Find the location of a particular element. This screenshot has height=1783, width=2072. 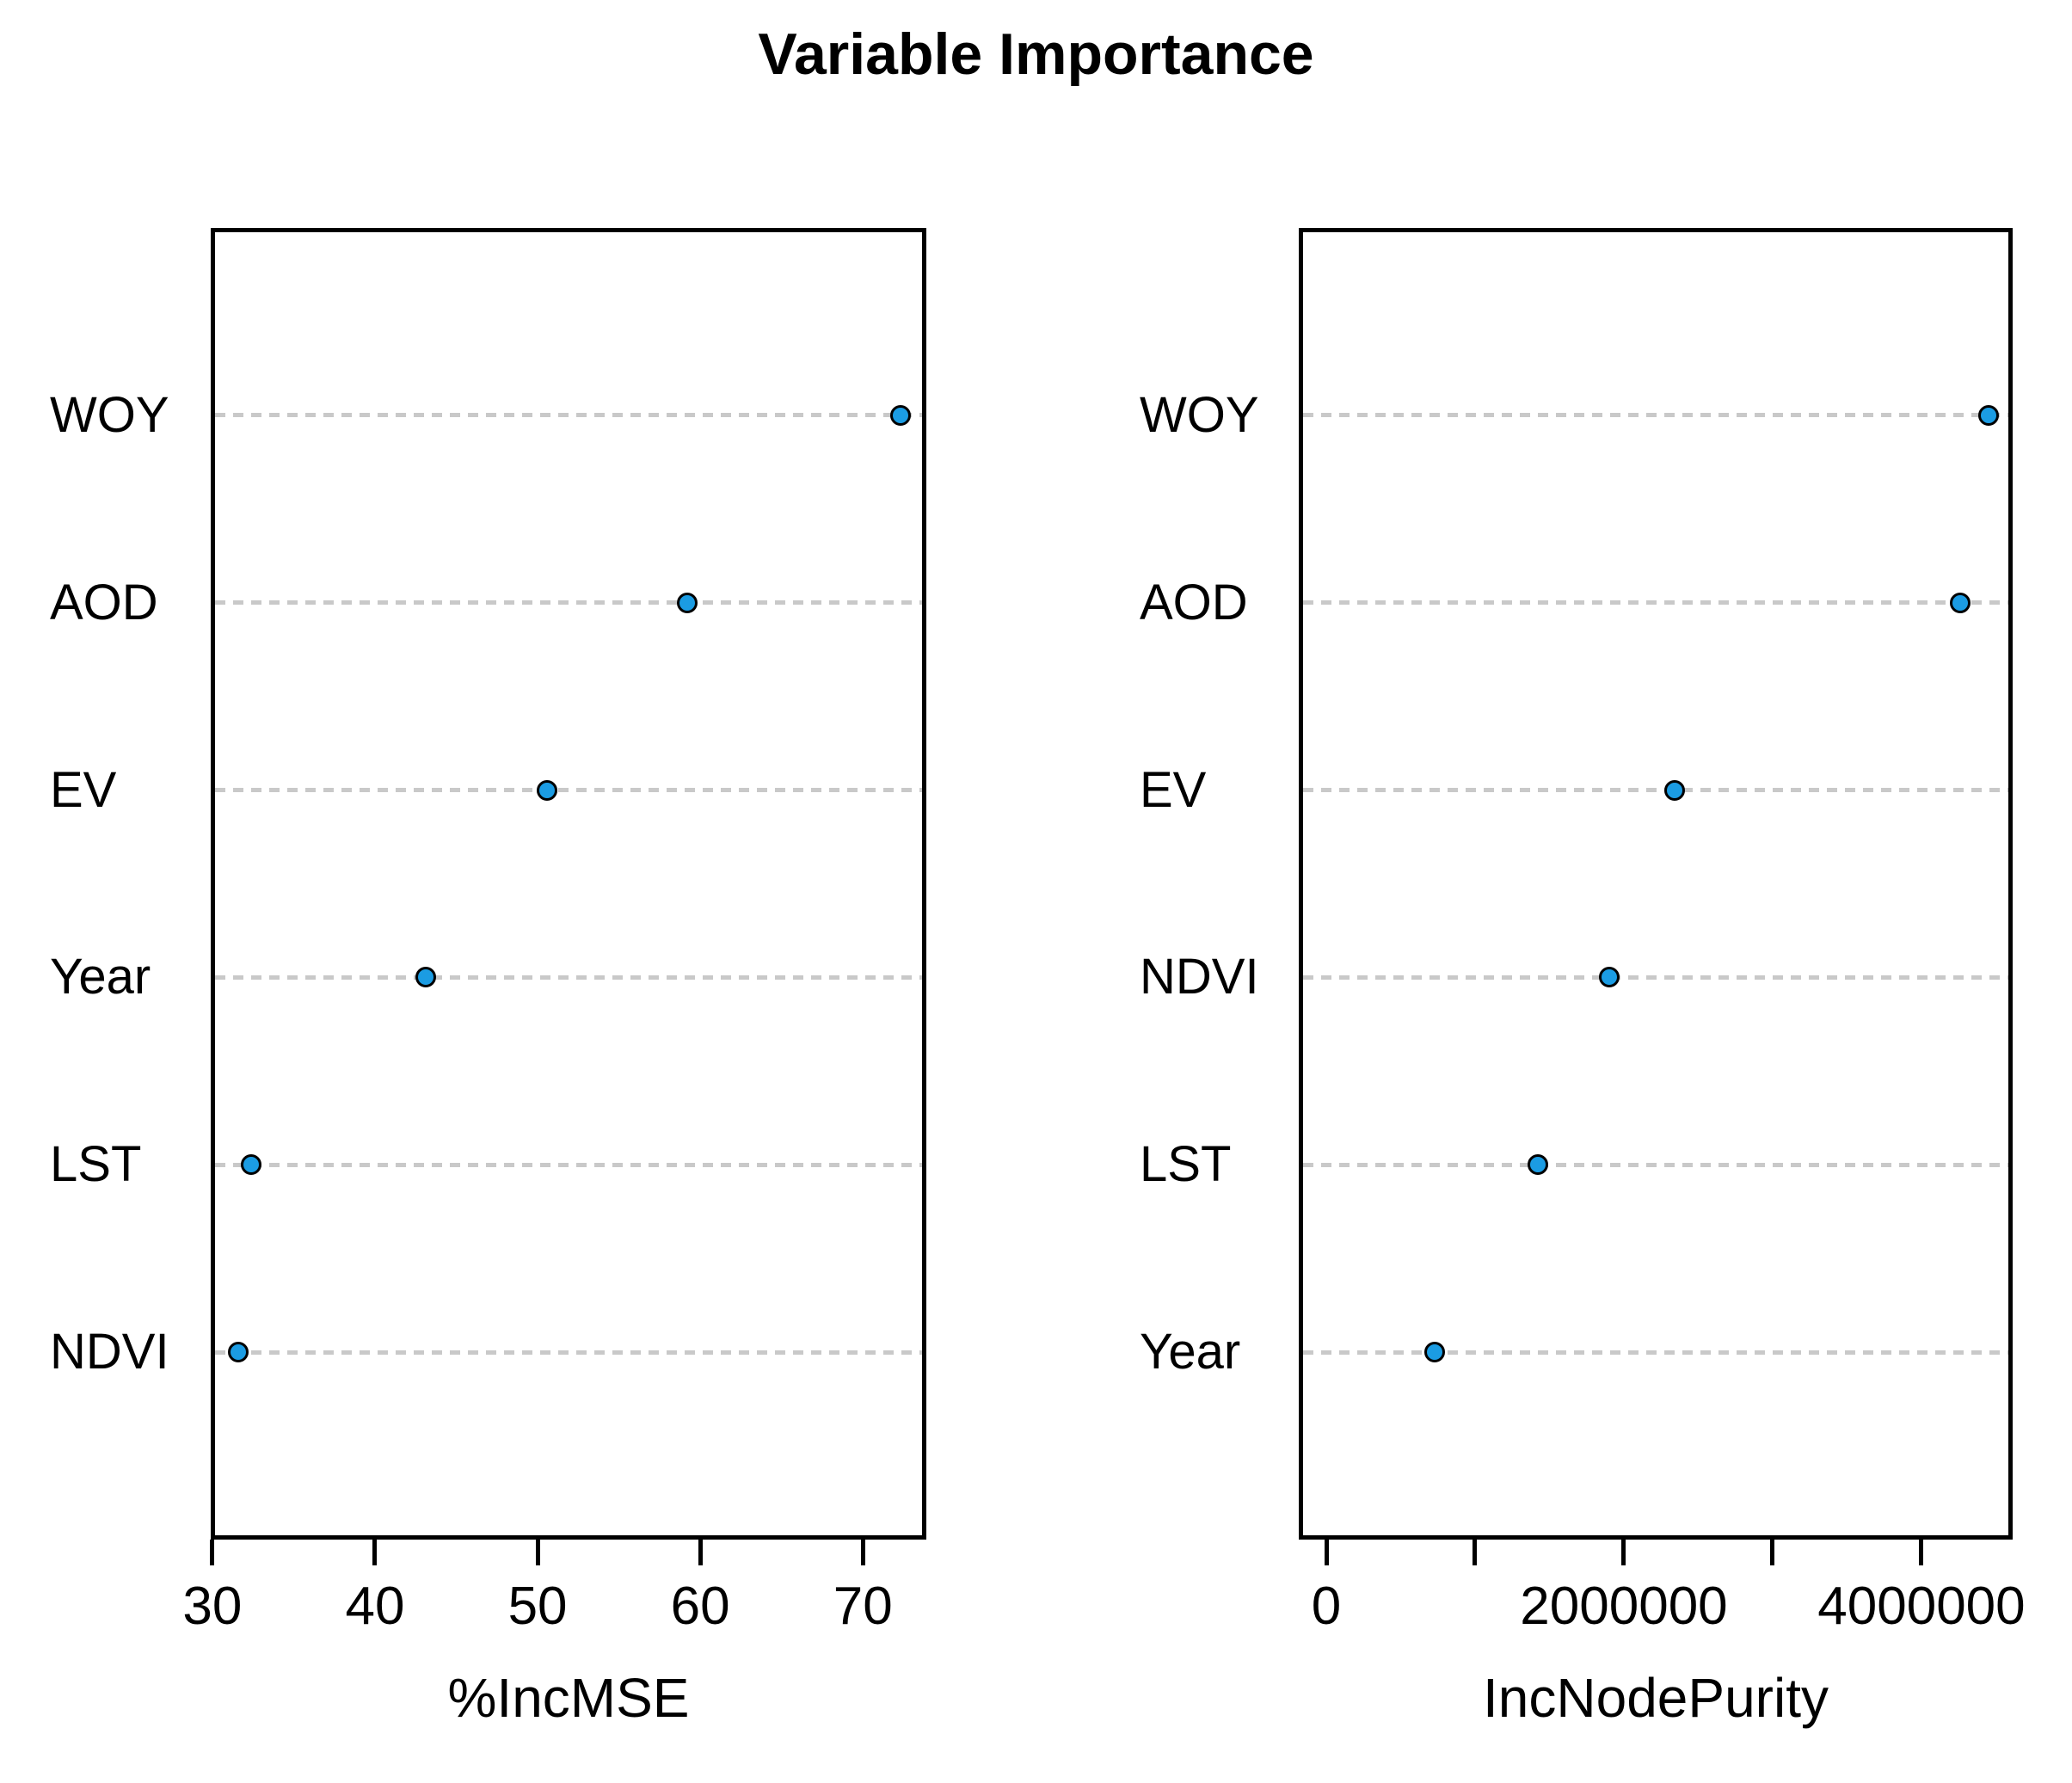

x-axis-tick-label: 30 is located at coordinates (212, 1606).